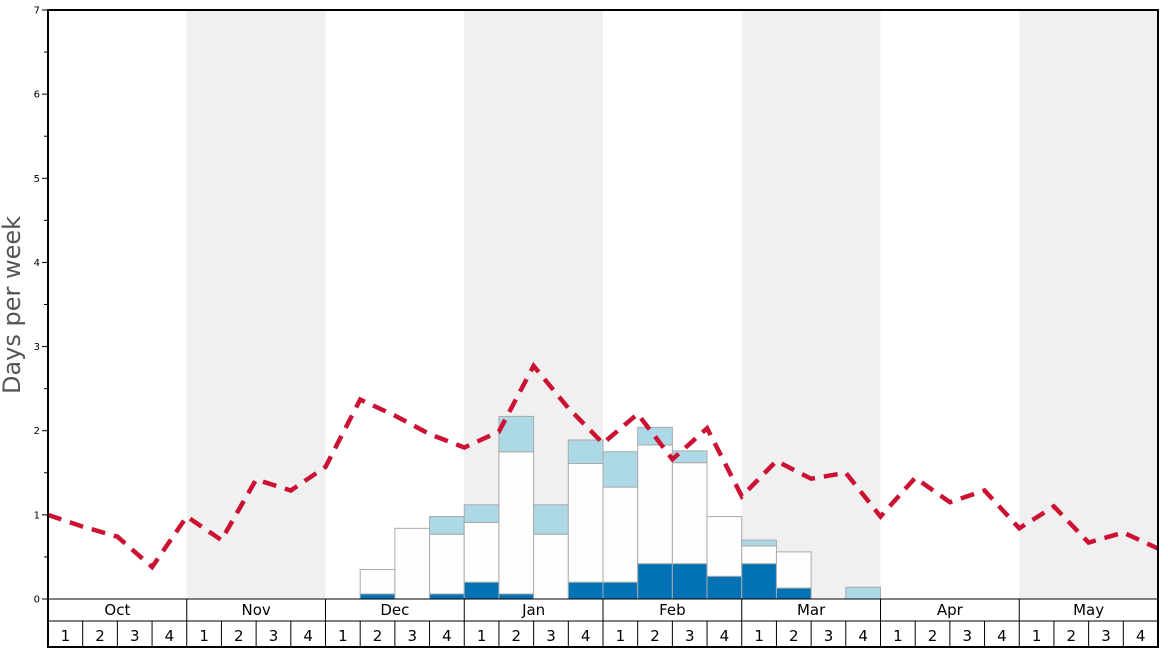 This screenshot has width=1168, height=652. What do you see at coordinates (759, 555) in the screenshot?
I see `bar-white-mar-w1` at bounding box center [759, 555].